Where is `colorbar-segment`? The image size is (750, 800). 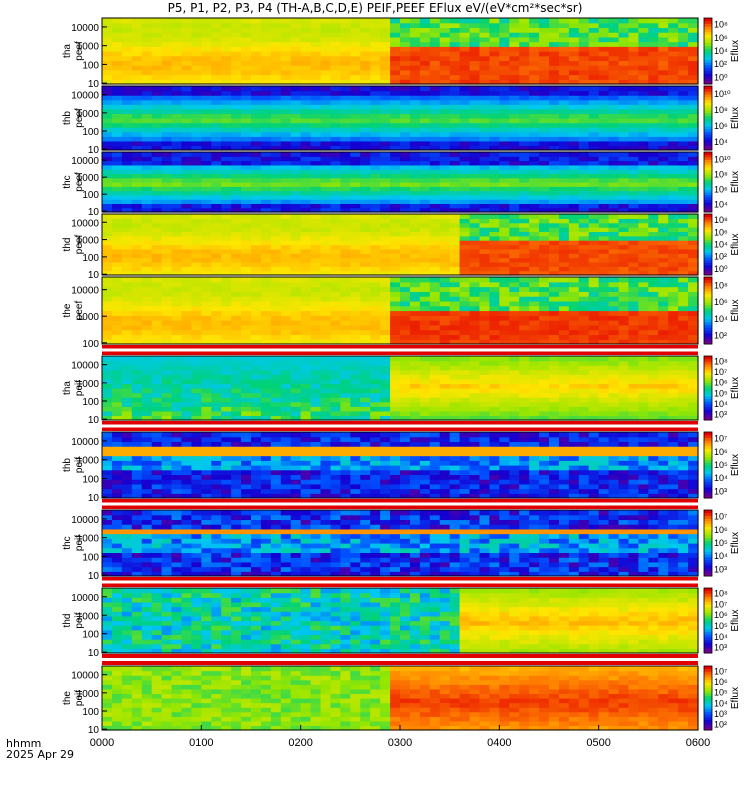 colorbar-segment is located at coordinates (708, 329).